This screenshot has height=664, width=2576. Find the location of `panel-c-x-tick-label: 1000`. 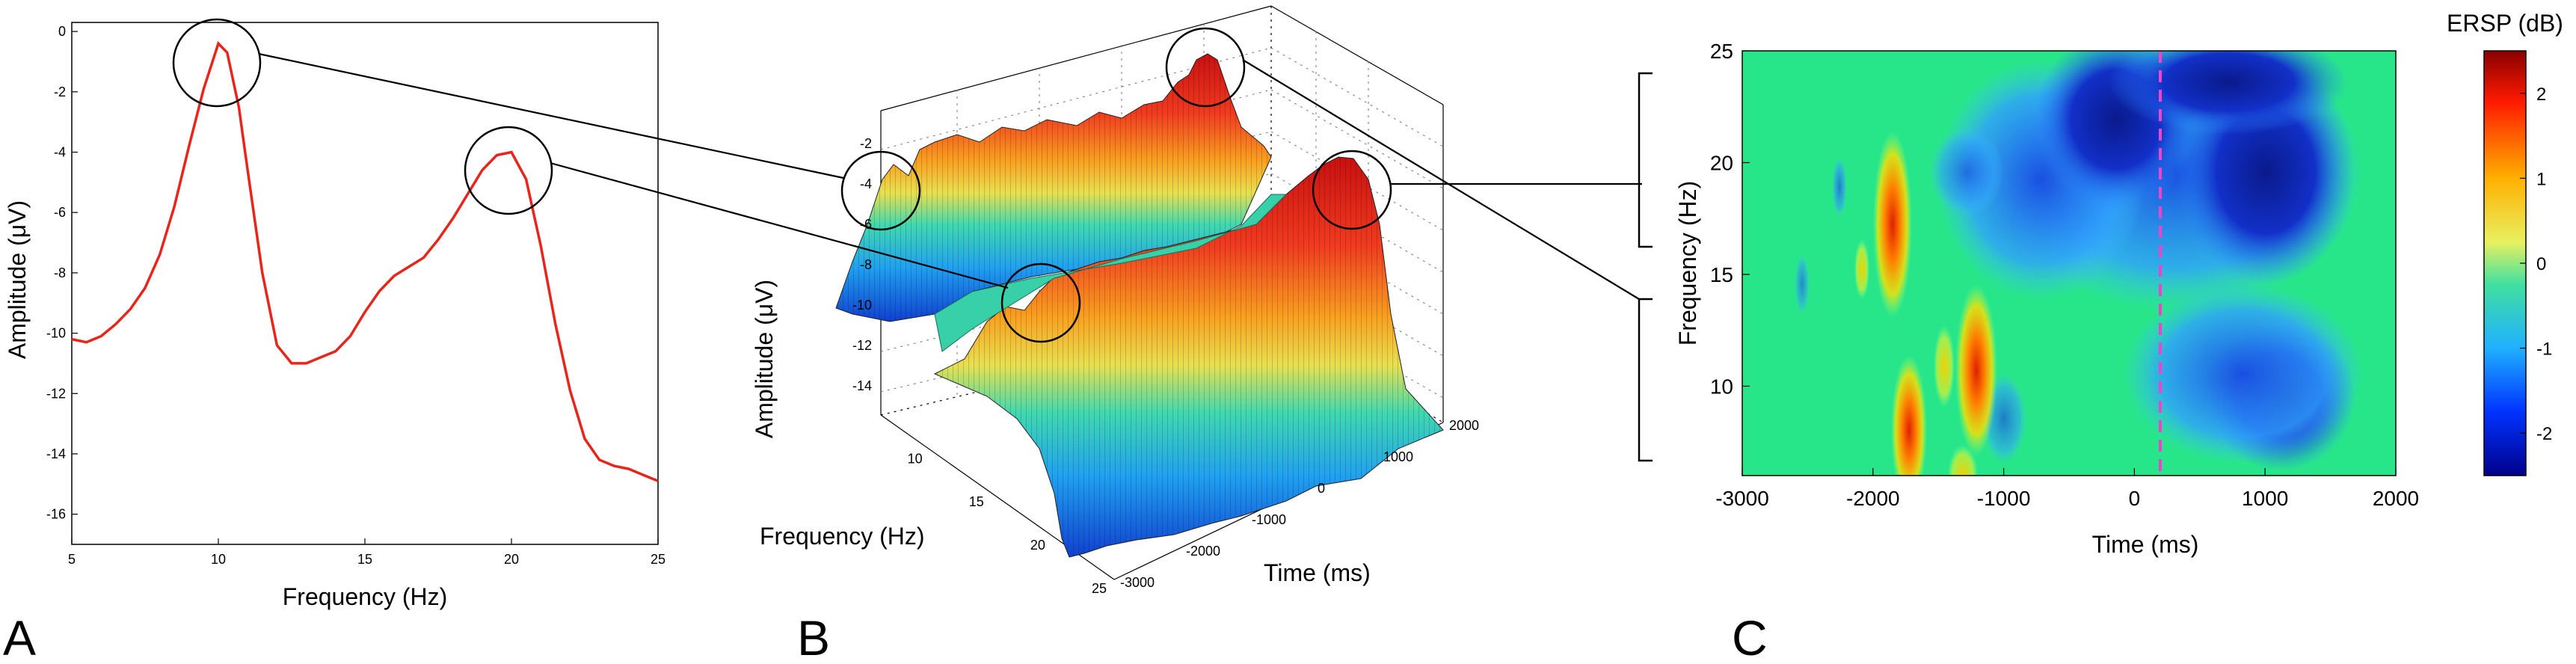

panel-c-x-tick-label: 1000 is located at coordinates (2265, 498).